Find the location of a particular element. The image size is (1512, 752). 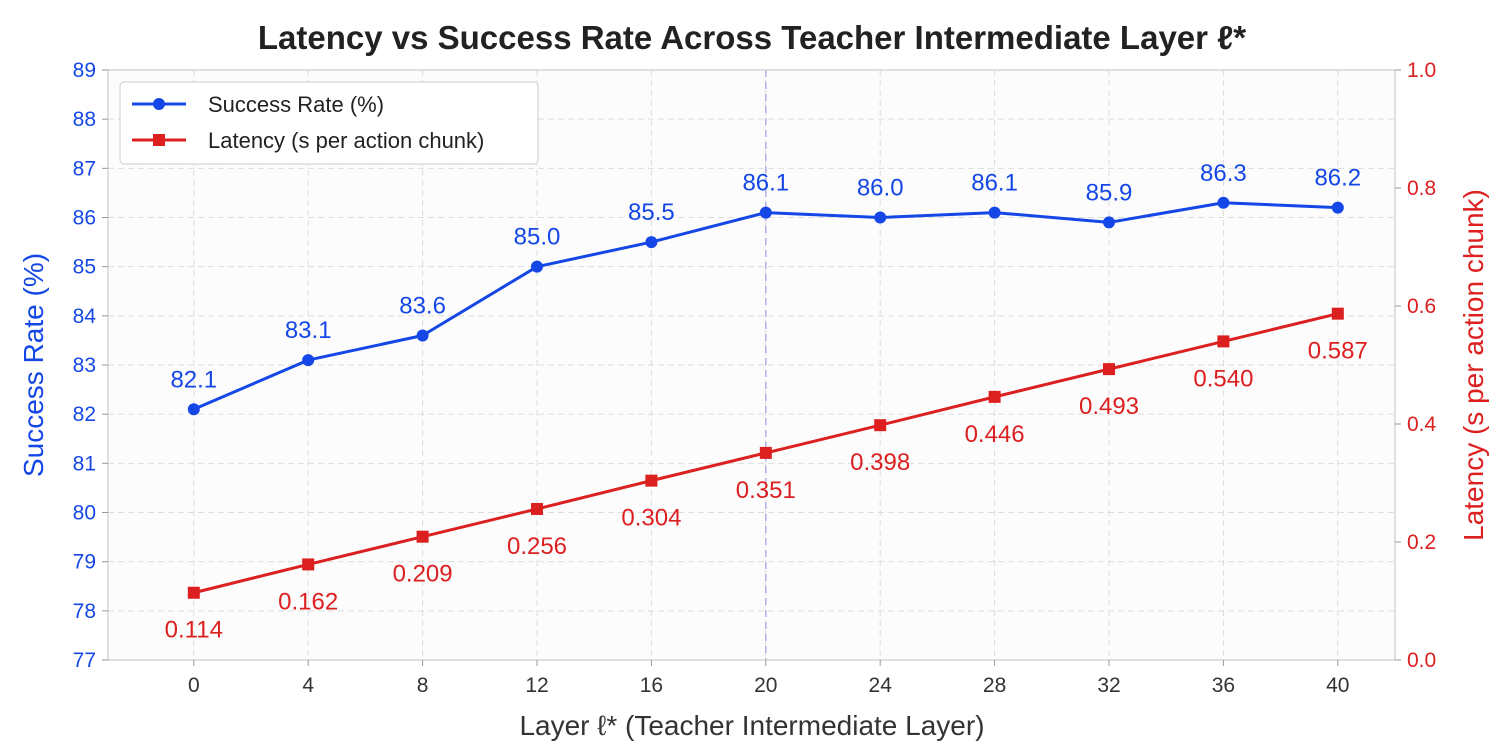

x-tick-label: 16 is located at coordinates (651, 685).